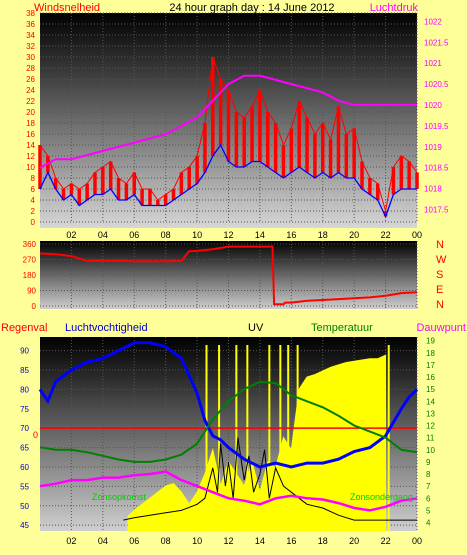 Image resolution: width=467 pixels, height=555 pixels. What do you see at coordinates (33, 178) in the screenshot?
I see `wind-speed-tick: 8` at bounding box center [33, 178].